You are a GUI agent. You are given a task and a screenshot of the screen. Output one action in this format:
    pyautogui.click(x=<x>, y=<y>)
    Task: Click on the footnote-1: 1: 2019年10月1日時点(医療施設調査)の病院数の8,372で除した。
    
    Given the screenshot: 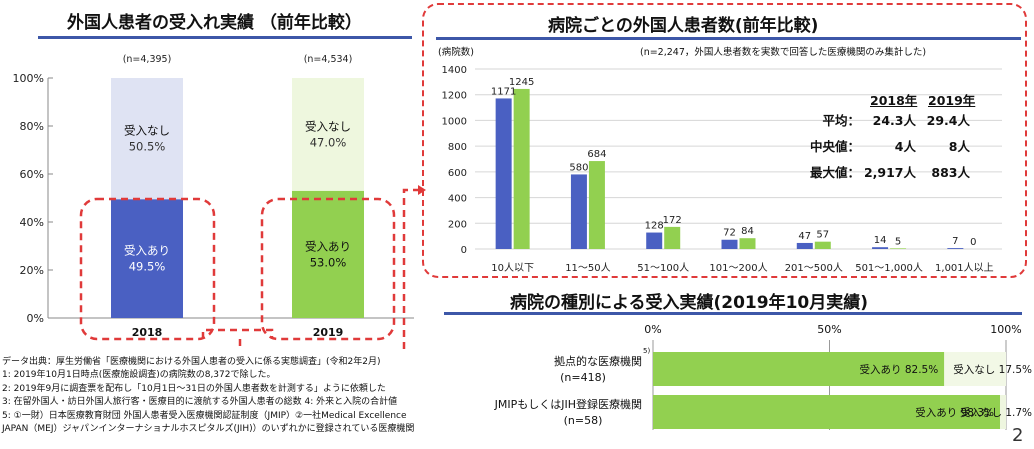 What is the action you would take?
    pyautogui.click(x=139, y=375)
    